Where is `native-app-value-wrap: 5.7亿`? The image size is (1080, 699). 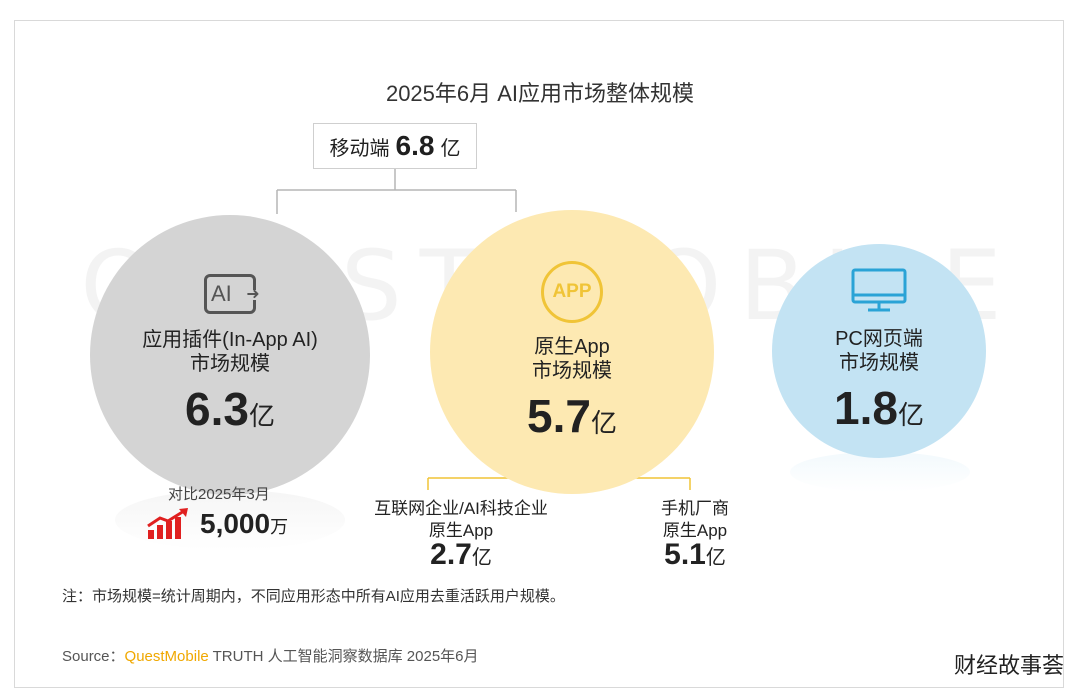 native-app-value-wrap: 5.7亿 is located at coordinates (572, 416).